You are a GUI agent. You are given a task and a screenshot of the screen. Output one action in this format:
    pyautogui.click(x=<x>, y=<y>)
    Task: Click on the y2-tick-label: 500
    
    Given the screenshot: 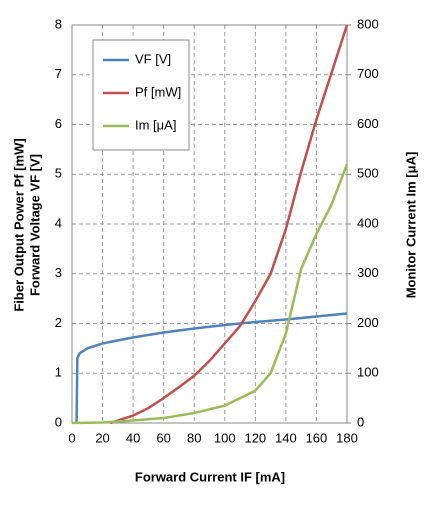 What is the action you would take?
    pyautogui.click(x=368, y=173)
    